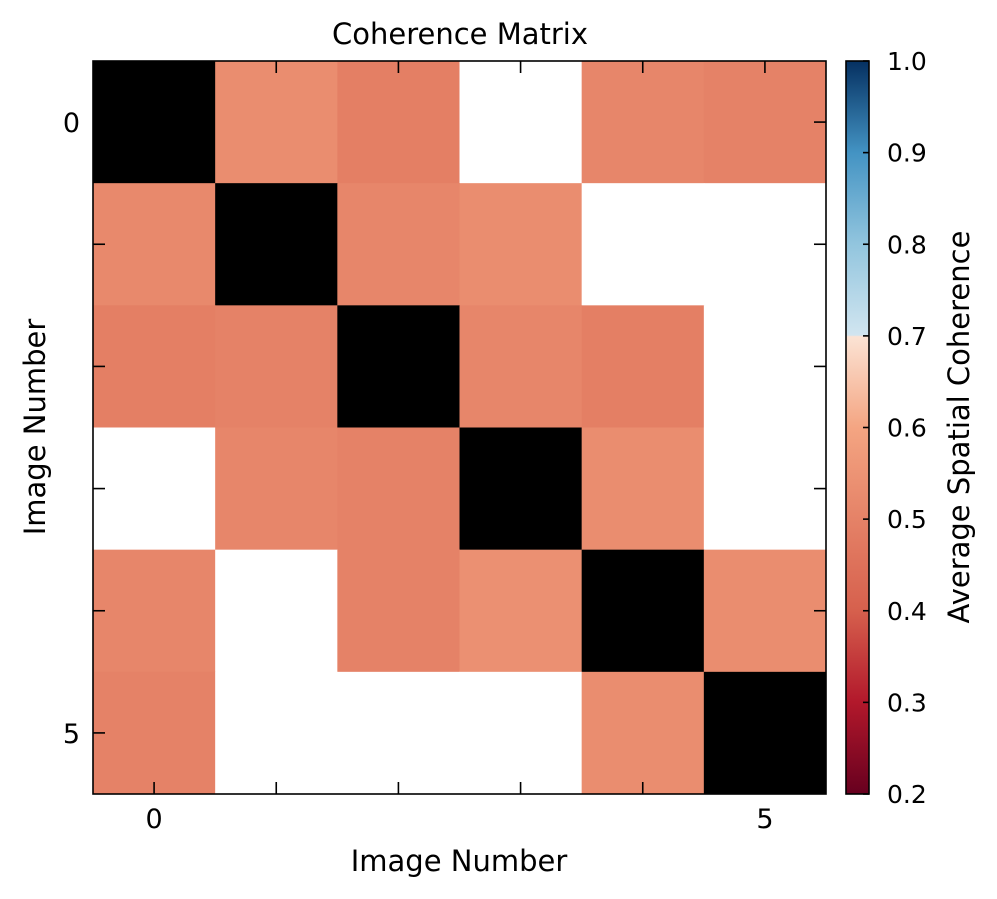 The width and height of the screenshot is (997, 899). What do you see at coordinates (460, 34) in the screenshot?
I see `chart-title: Coherence Matrix` at bounding box center [460, 34].